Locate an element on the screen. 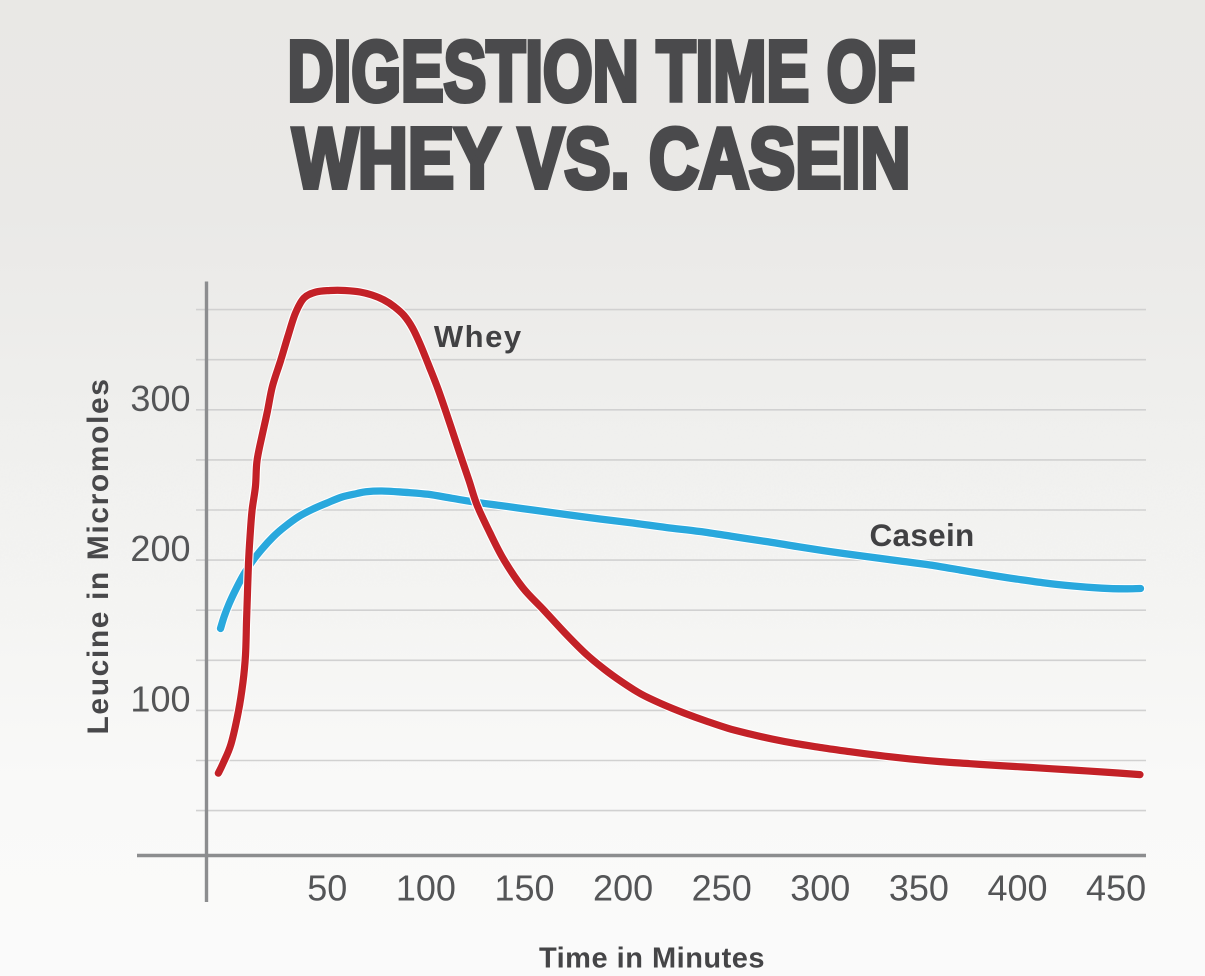 This screenshot has height=976, width=1205. svg-text: Whey is located at coordinates (478, 336).